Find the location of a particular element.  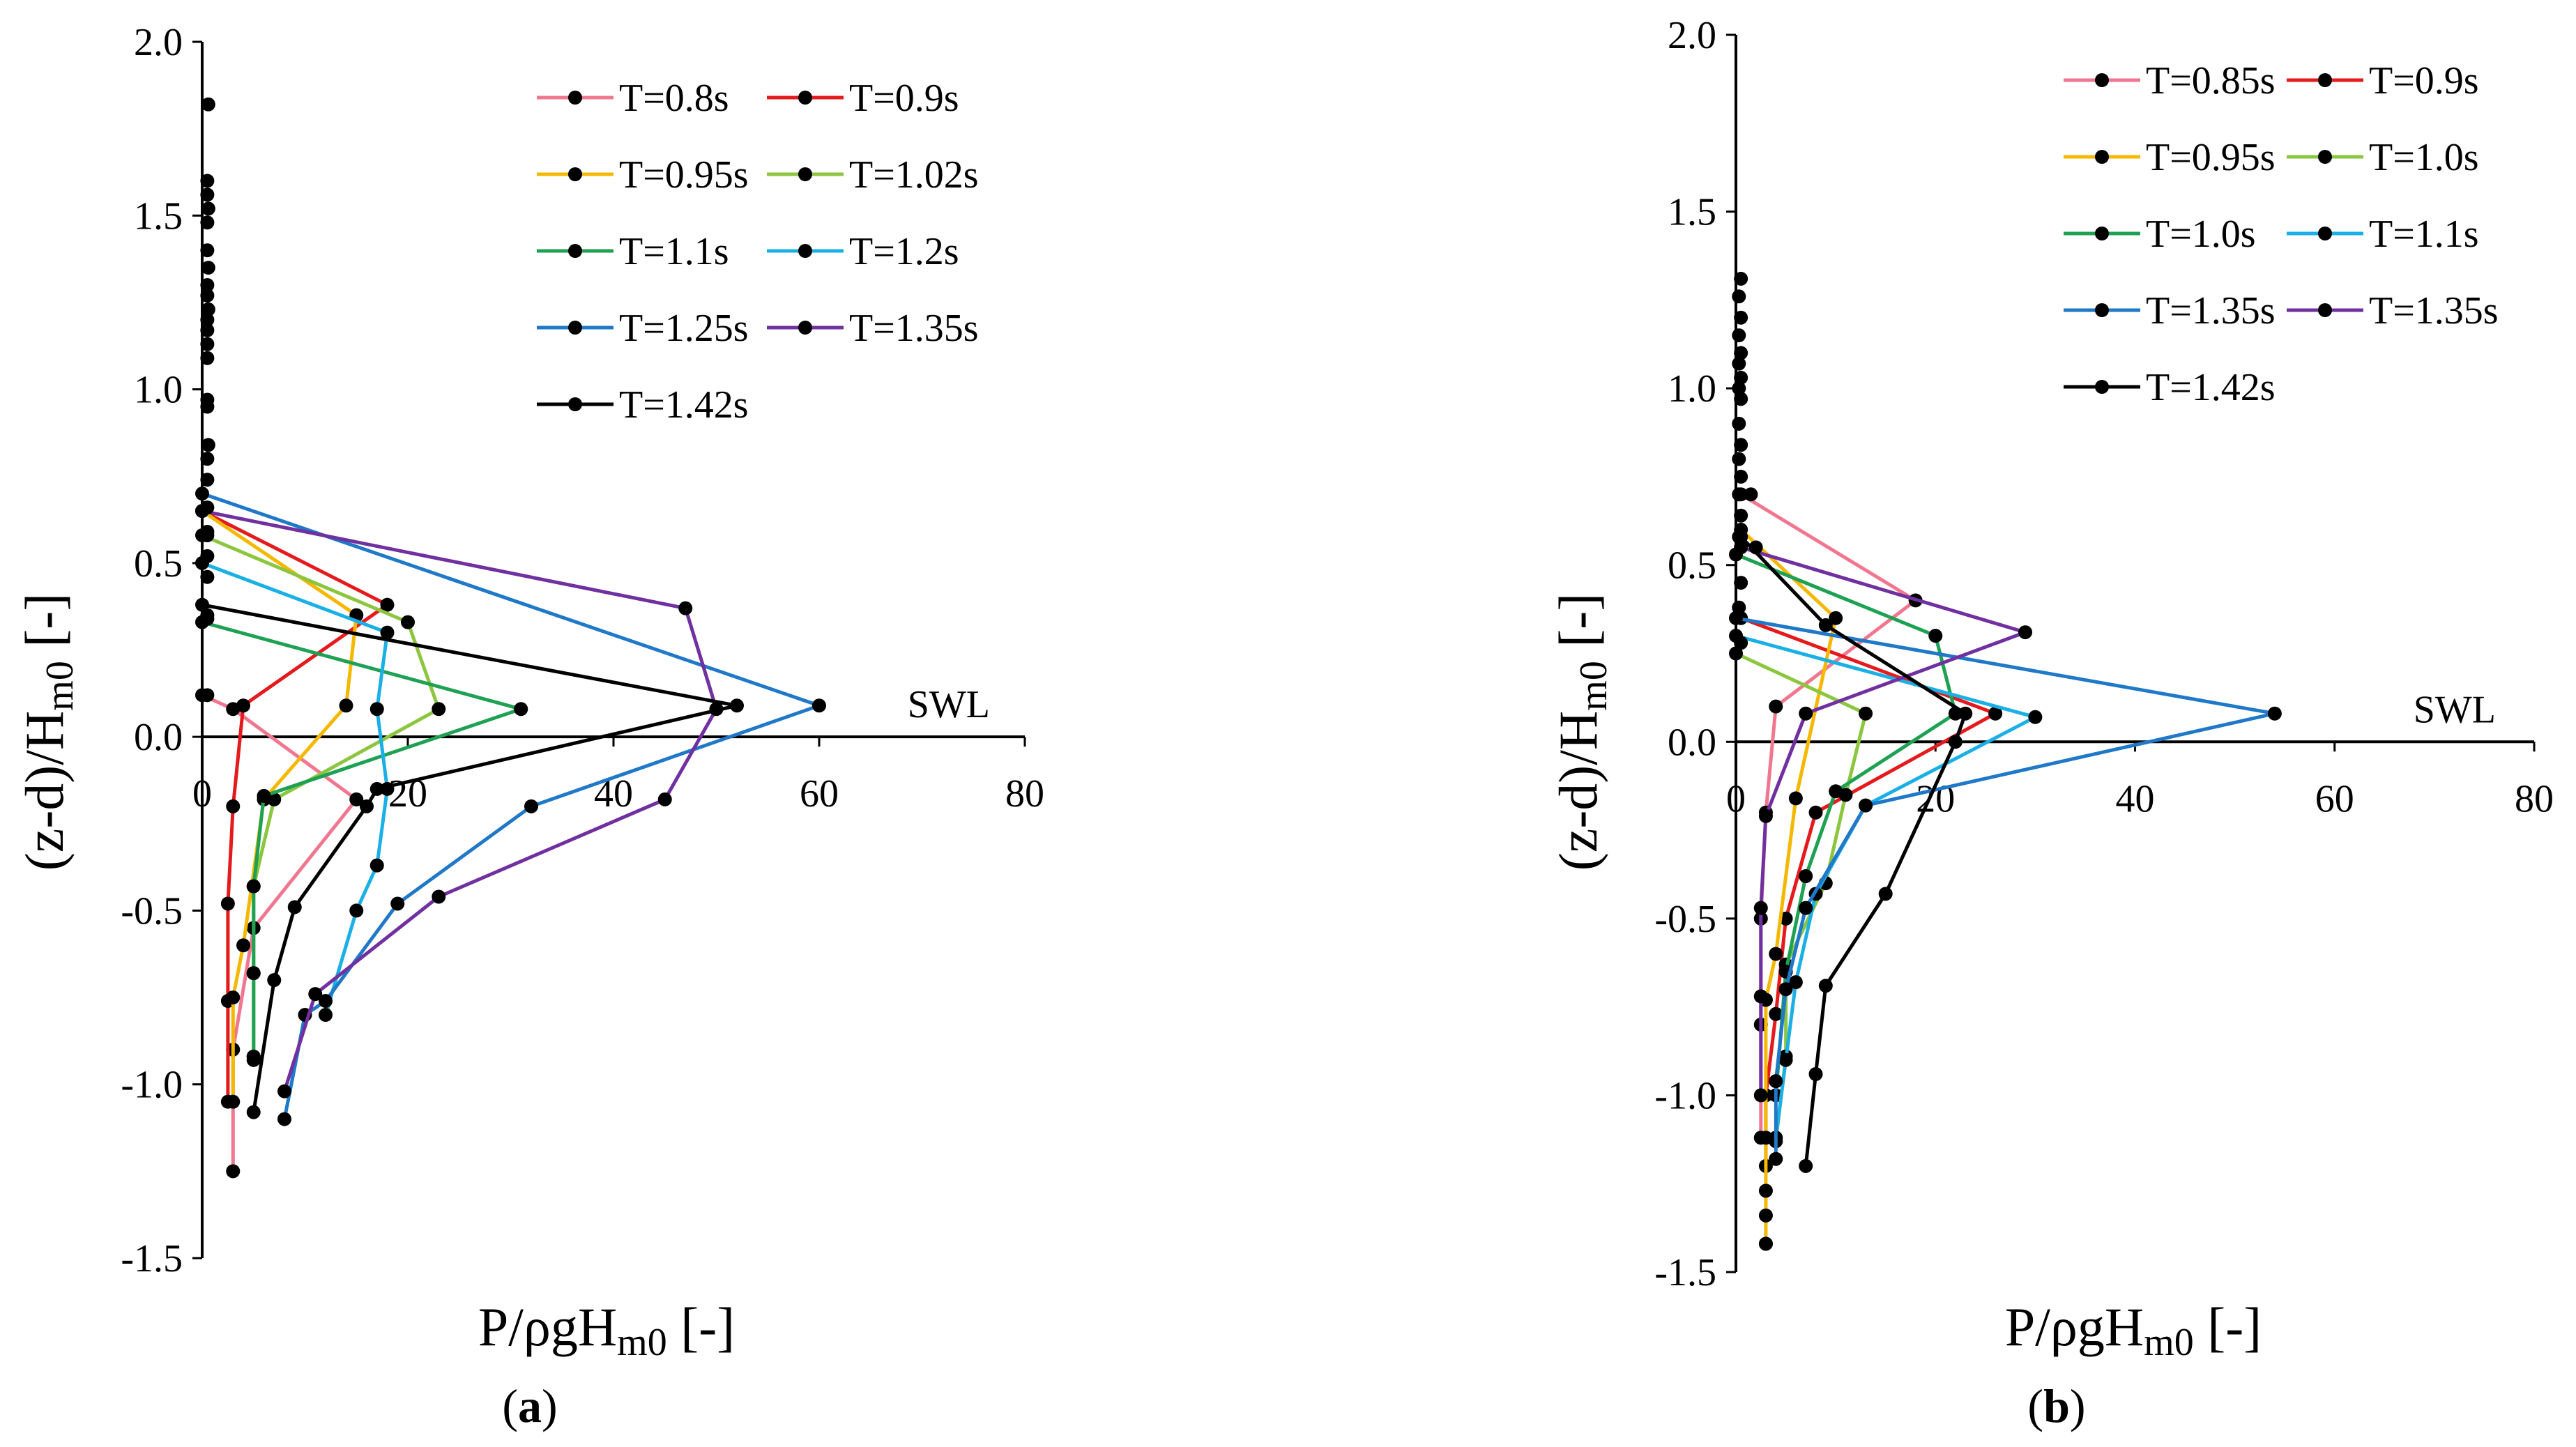

panel-a-series-3-point is located at coordinates (408, 622).